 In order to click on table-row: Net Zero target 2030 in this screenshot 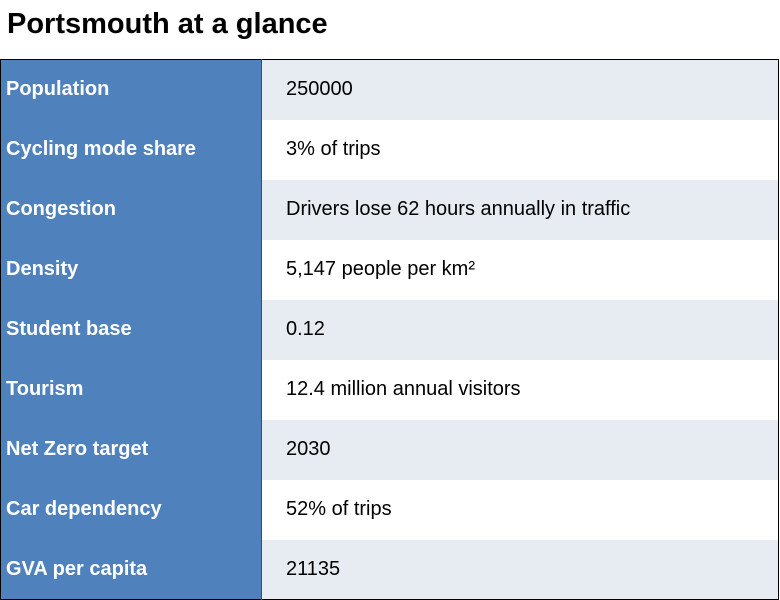, I will do `click(389, 449)`.